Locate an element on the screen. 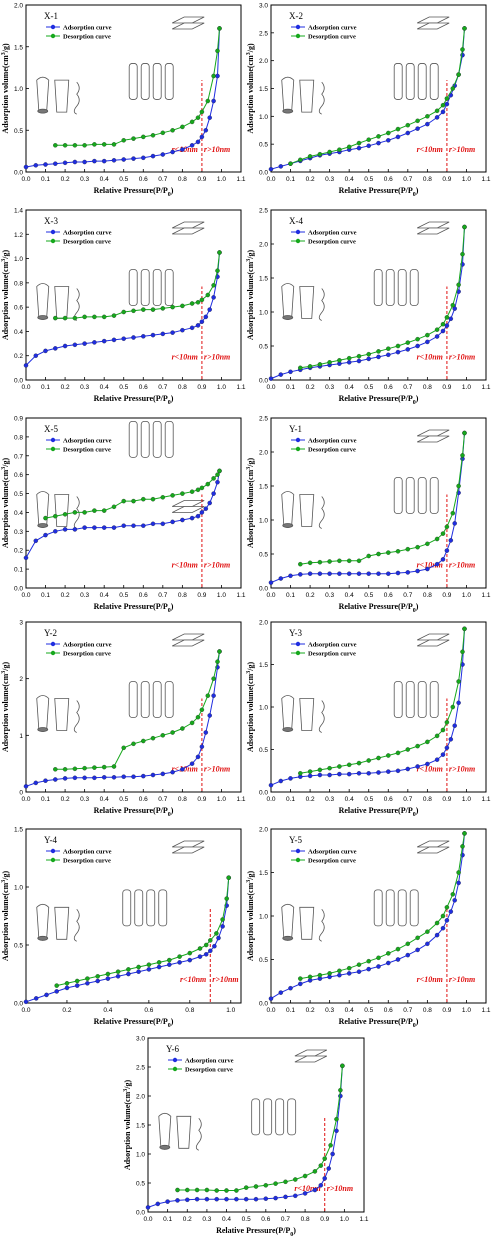 Image resolution: width=491 pixels, height=1237 pixels. plot-frame is located at coordinates (133, 295).